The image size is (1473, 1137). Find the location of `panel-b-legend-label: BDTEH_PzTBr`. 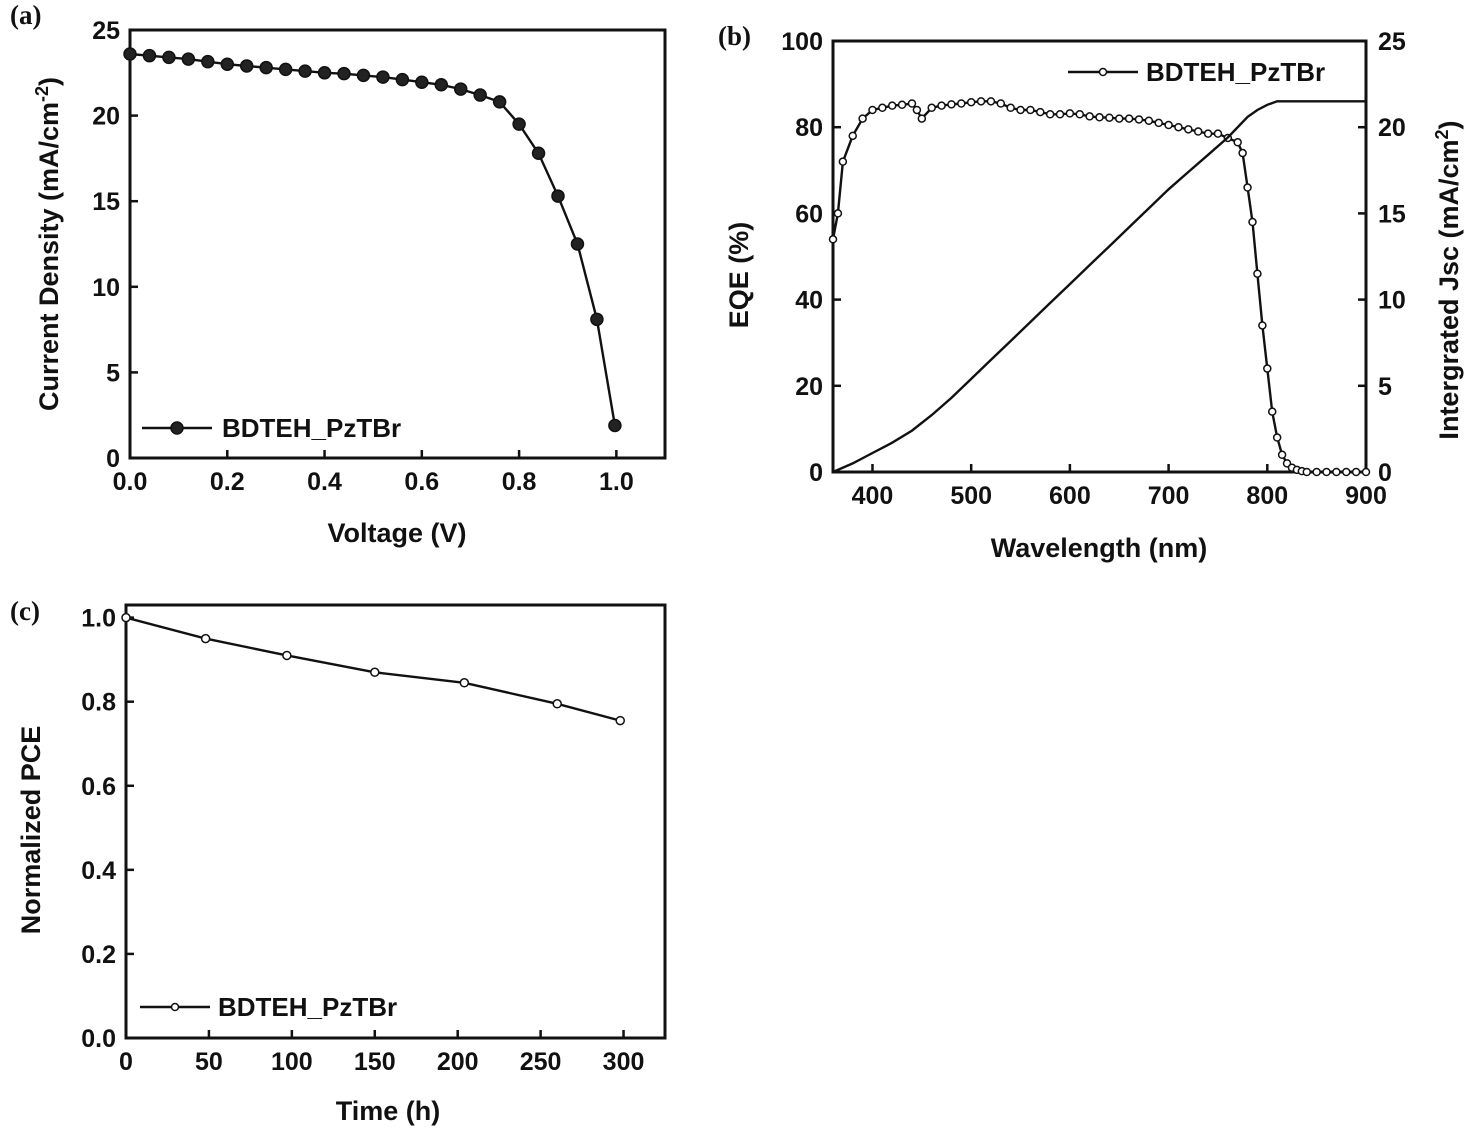

panel-b-legend-label: BDTEH_PzTBr is located at coordinates (1235, 72).